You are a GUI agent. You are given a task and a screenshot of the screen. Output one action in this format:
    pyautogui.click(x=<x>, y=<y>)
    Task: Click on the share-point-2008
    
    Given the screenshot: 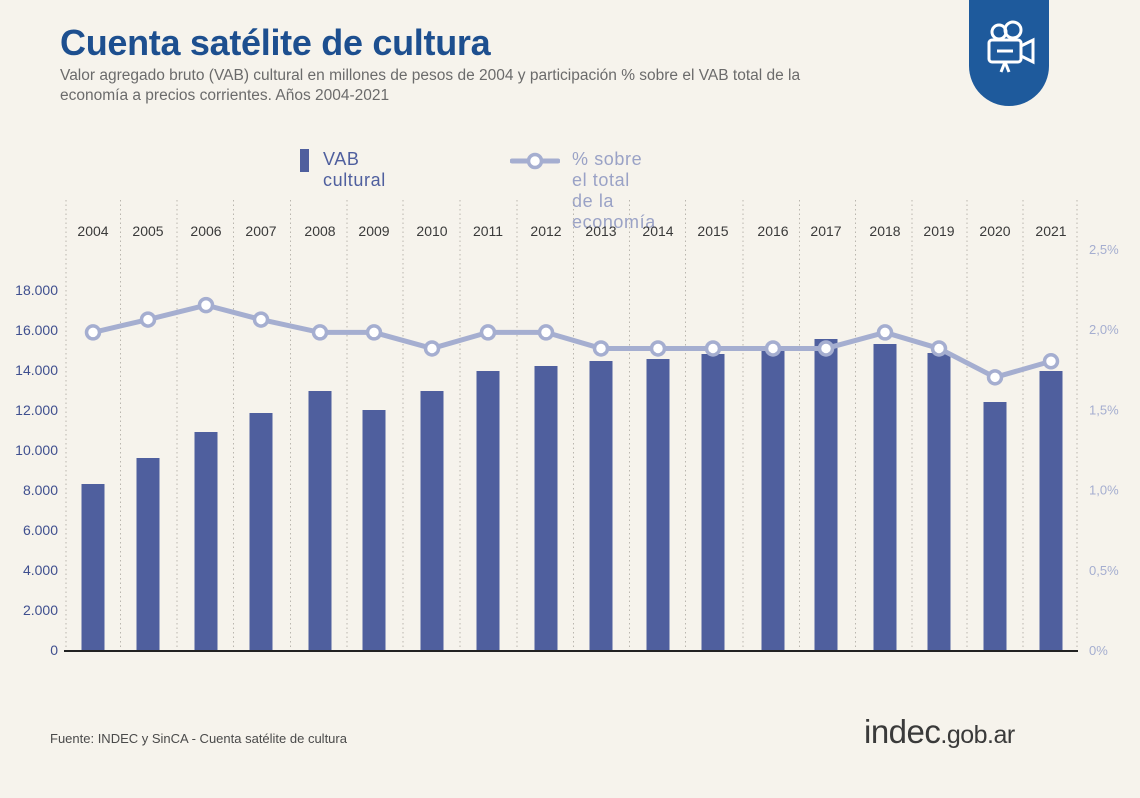 What is the action you would take?
    pyautogui.click(x=320, y=332)
    